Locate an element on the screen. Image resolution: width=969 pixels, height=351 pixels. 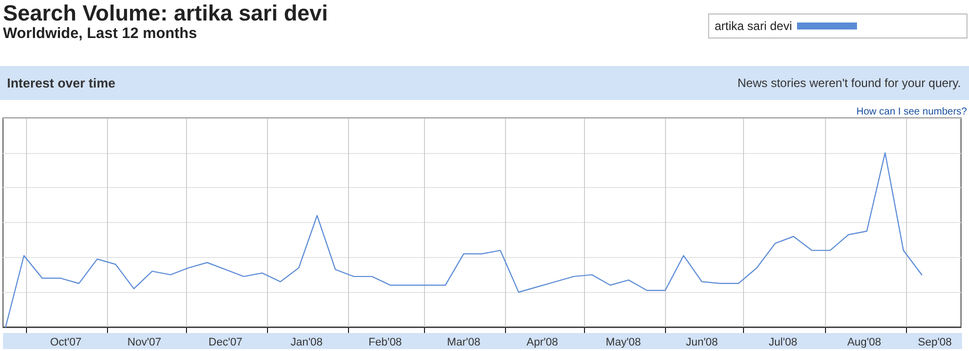
x-tick-label: Jun'08 is located at coordinates (702, 342).